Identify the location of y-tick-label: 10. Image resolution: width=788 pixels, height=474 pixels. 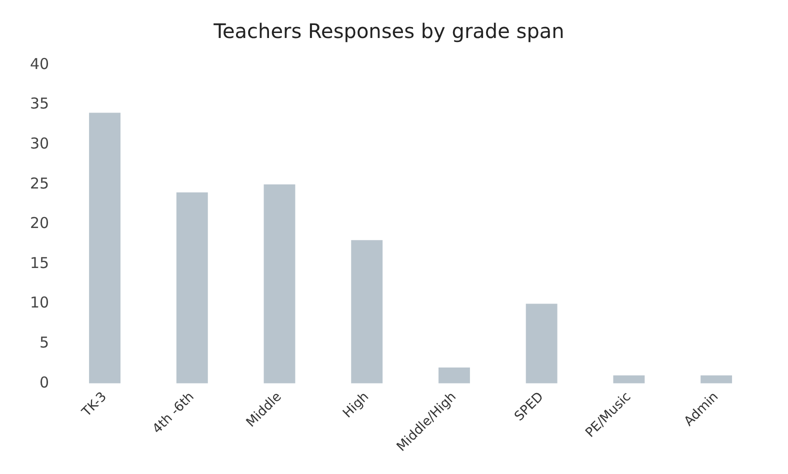
(40, 303).